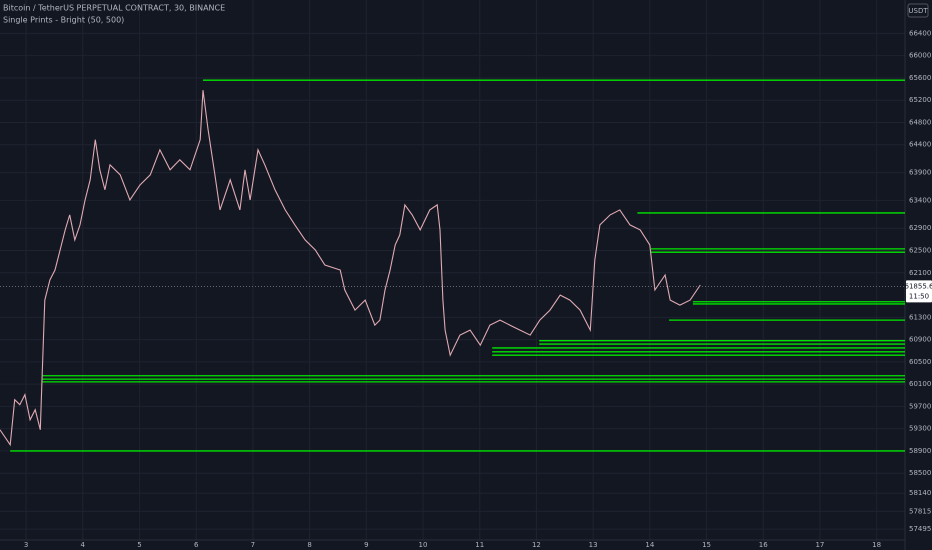 The width and height of the screenshot is (932, 550). What do you see at coordinates (919, 296) in the screenshot?
I see `countdown-label: 11:50` at bounding box center [919, 296].